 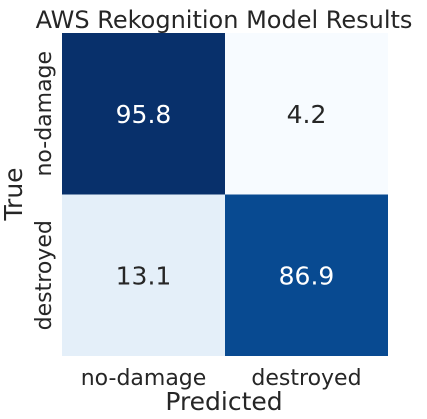 What do you see at coordinates (224, 20) in the screenshot?
I see `chart-title: AWS Rekognition Model Results` at bounding box center [224, 20].